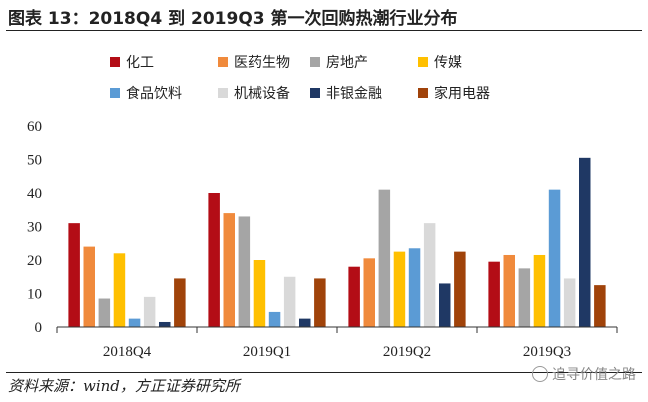 This screenshot has height=402, width=648. I want to click on legend-item: 化工, so click(132, 62).